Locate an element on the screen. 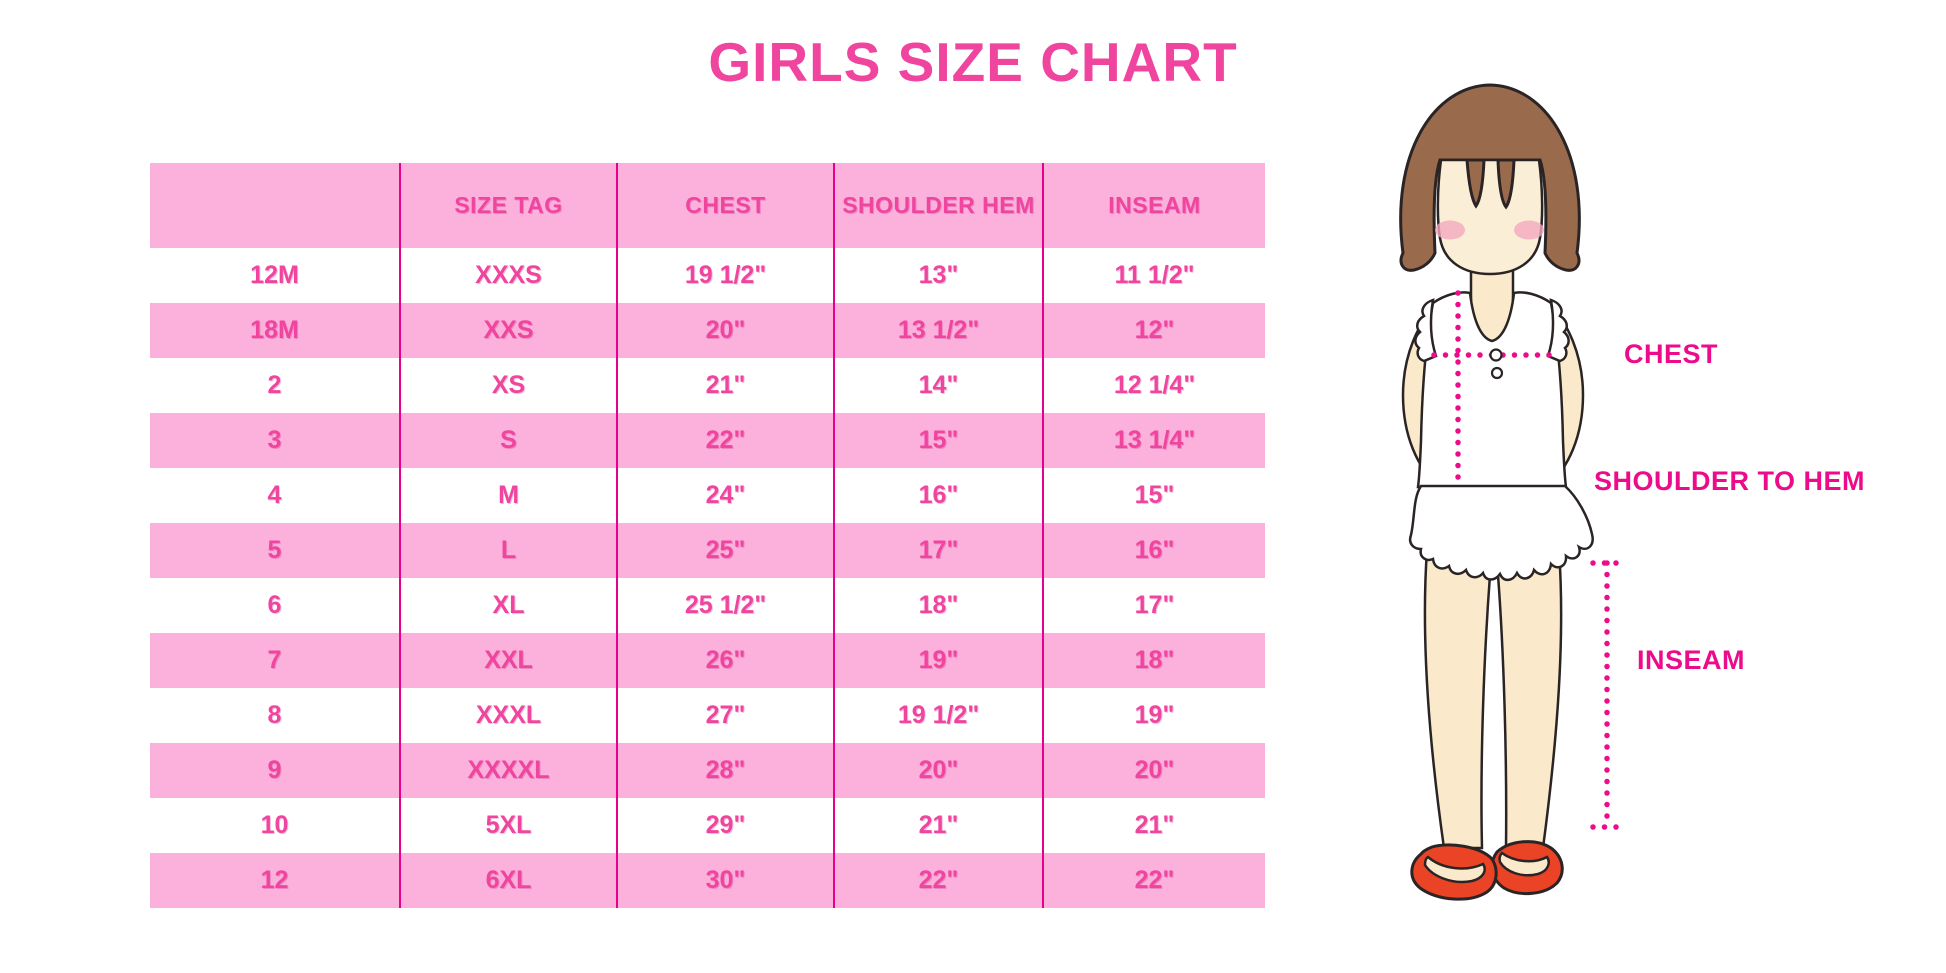  col-header-shoulder-hem: SHOULDER HEM is located at coordinates (938, 205).